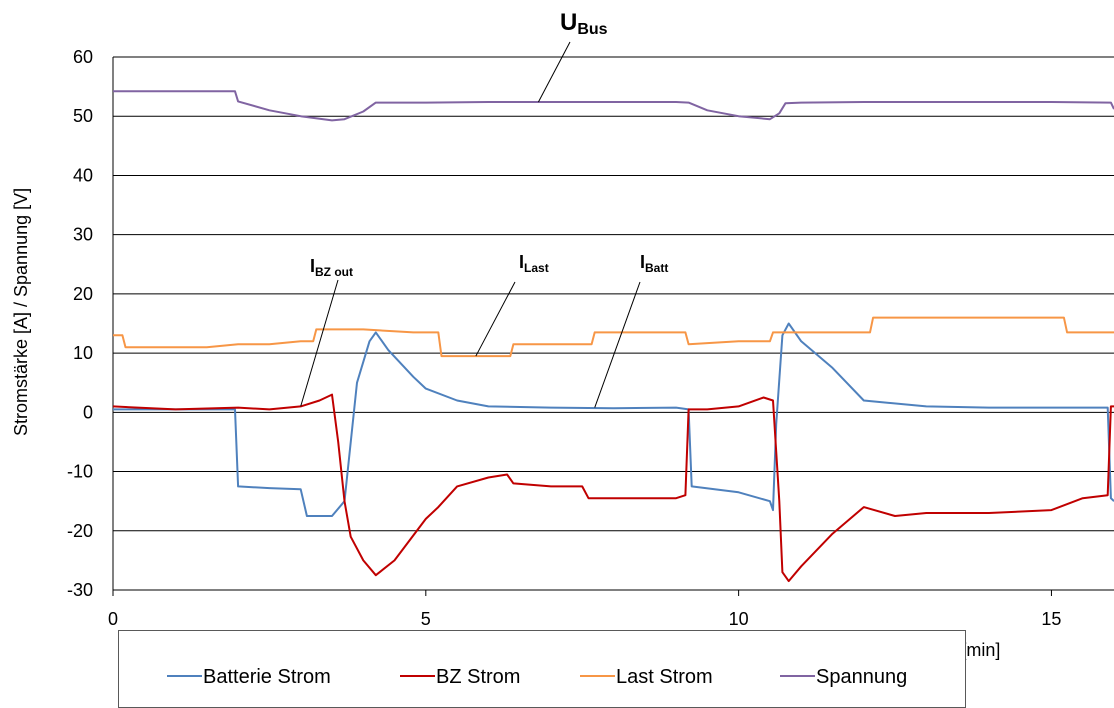 Image resolution: width=1114 pixels, height=708 pixels. I want to click on x-tick-label: 5, so click(426, 619).